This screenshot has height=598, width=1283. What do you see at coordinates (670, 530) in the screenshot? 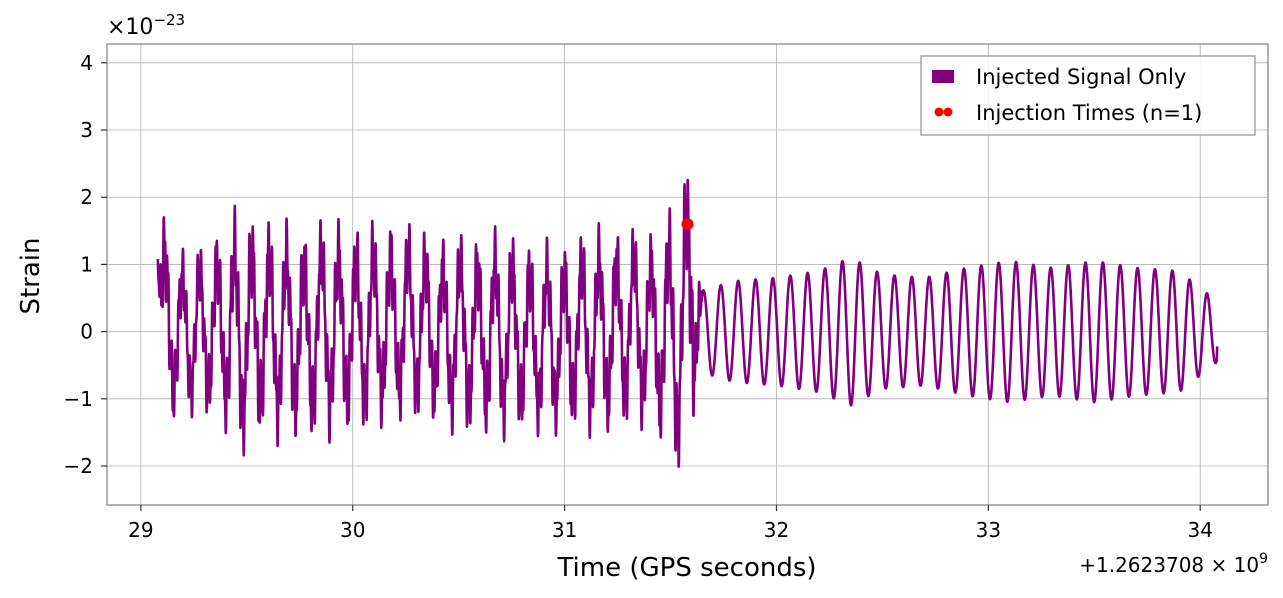
I see `x-tick-labels: 29 30 31 32 33 34` at bounding box center [670, 530].